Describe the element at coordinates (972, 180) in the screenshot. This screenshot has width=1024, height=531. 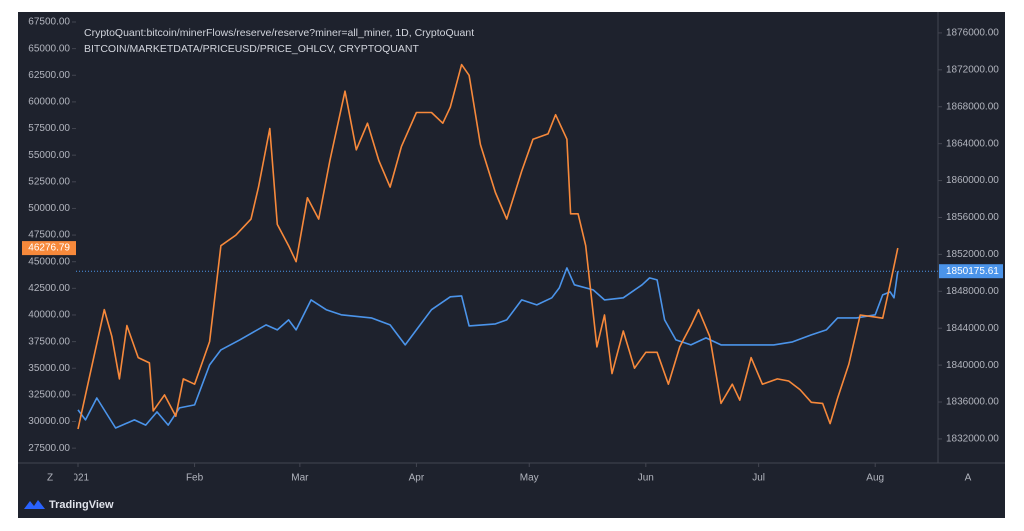
I see `y2-tick-label: 1860000.00` at that location.